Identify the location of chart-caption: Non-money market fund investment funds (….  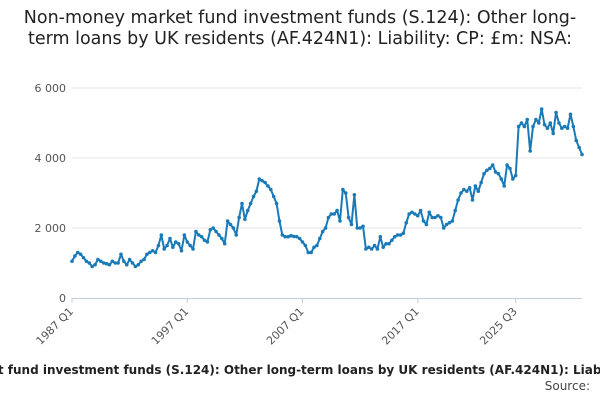
(300, 370).